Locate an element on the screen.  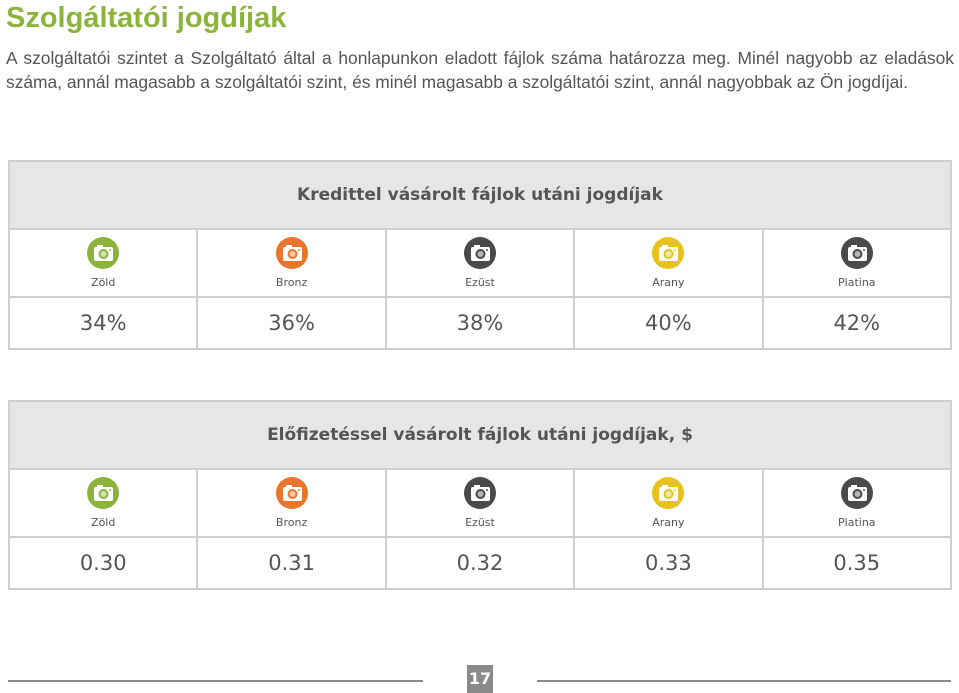
title: Szolgáltatói jogdíjak is located at coordinates (146, 18).